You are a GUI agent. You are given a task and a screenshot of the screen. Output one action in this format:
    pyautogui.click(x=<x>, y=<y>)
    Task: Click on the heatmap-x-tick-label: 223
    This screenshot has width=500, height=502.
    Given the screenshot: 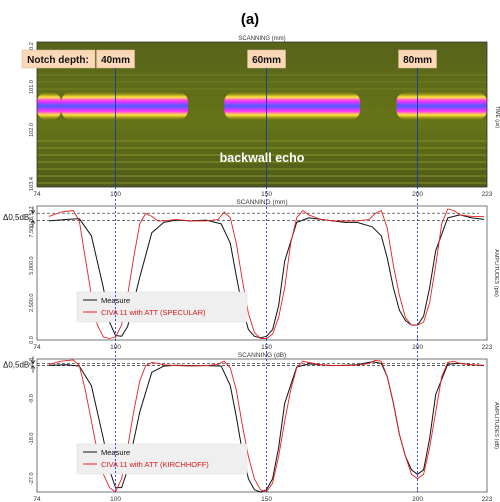 What is the action you would take?
    pyautogui.click(x=487, y=194)
    